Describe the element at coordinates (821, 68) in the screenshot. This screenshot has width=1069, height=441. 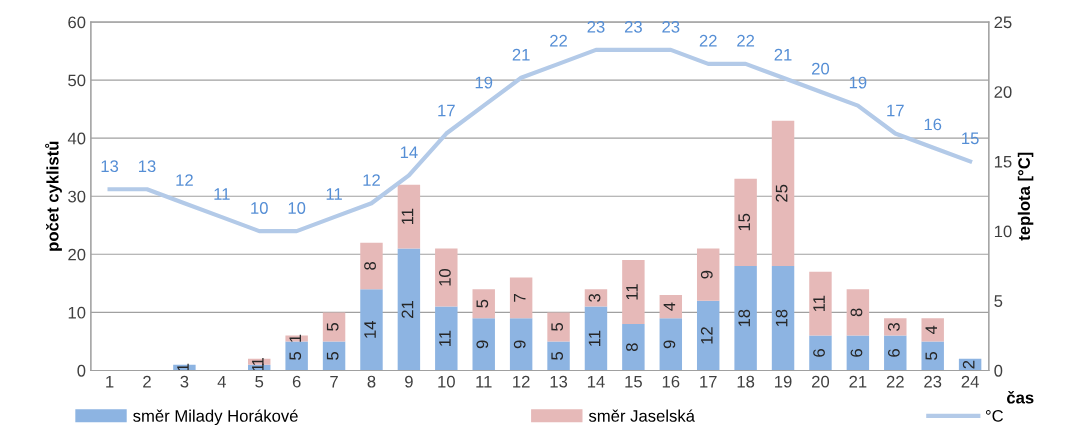
I see `data-label: 20` at that location.